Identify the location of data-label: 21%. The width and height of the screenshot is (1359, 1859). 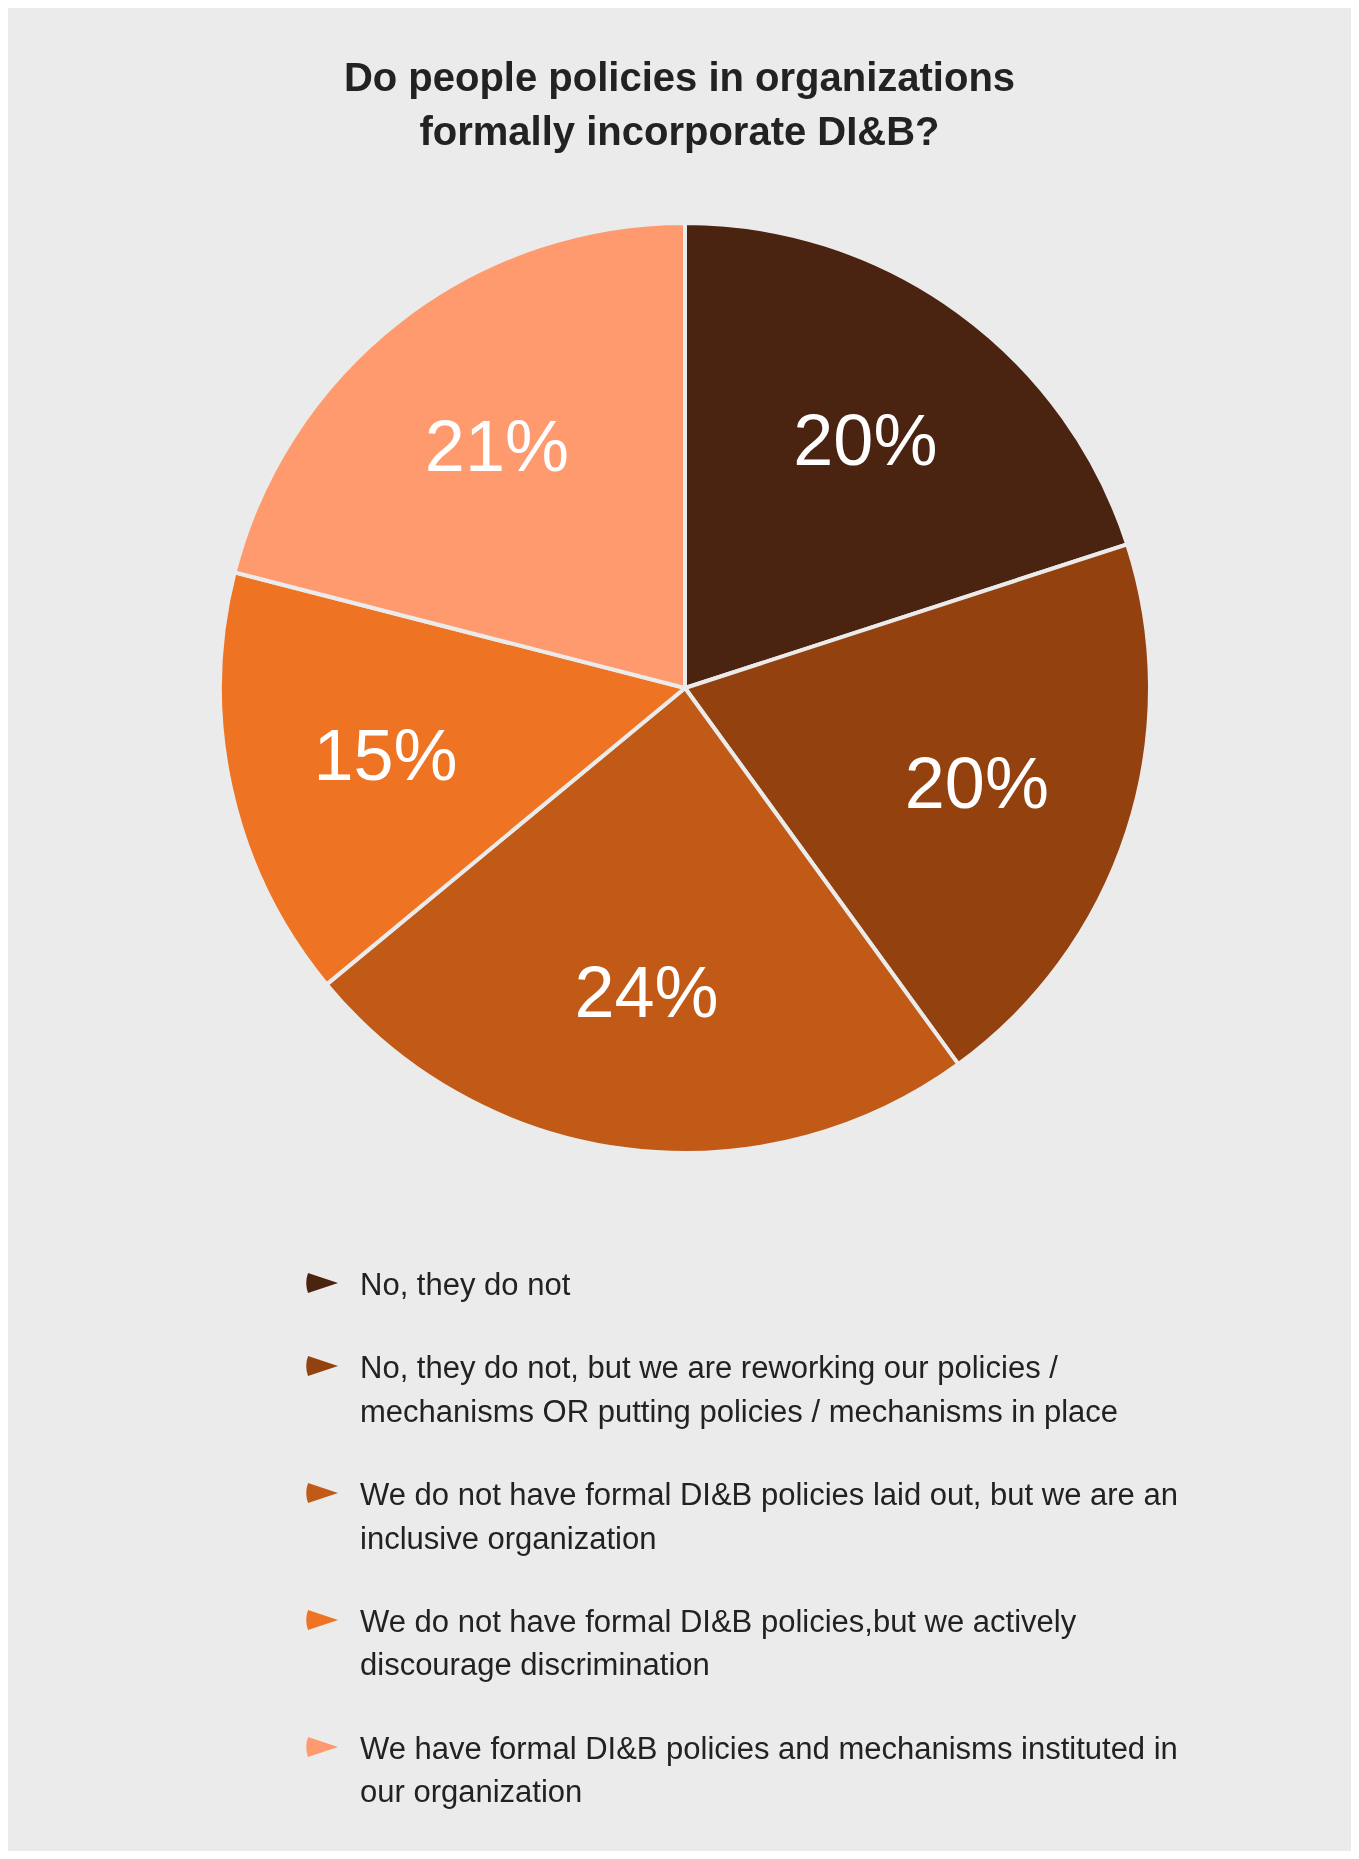
(496, 445).